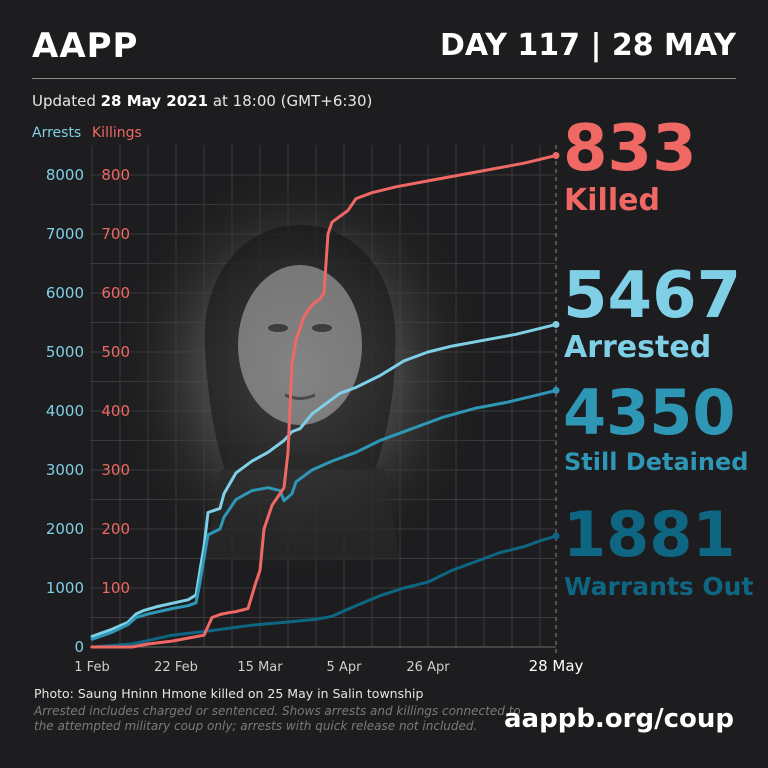 The height and width of the screenshot is (768, 768). I want to click on y-left-tick-label: 2000, so click(65, 529).